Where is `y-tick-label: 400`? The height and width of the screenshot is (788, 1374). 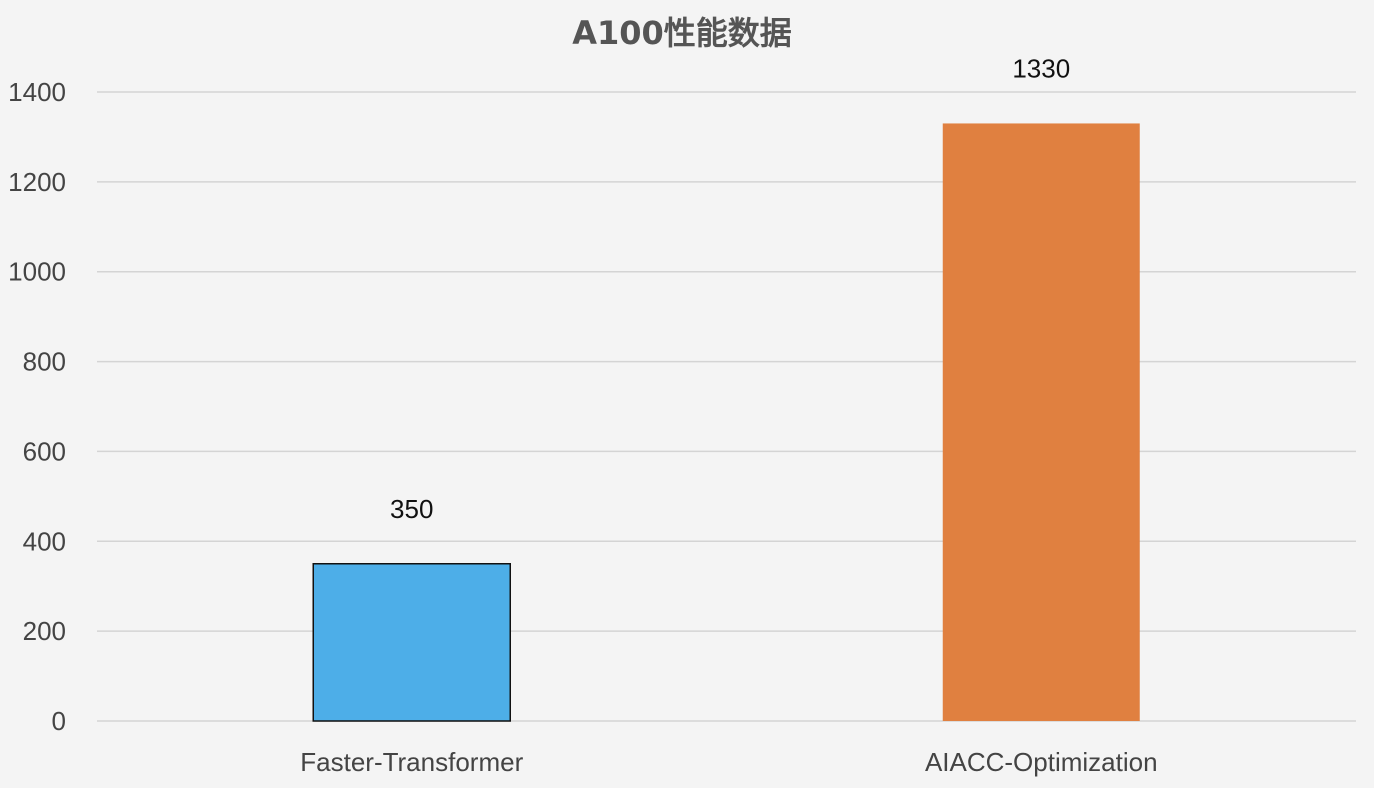 y-tick-label: 400 is located at coordinates (44, 541).